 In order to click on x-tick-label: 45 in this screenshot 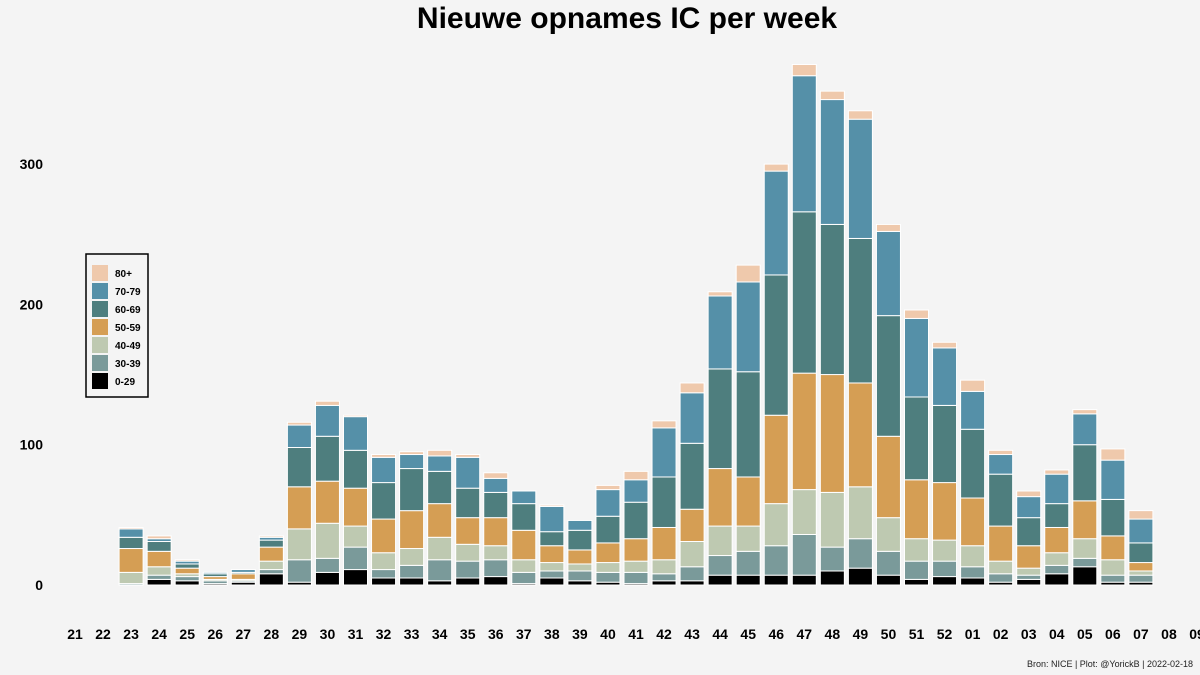, I will do `click(748, 634)`.